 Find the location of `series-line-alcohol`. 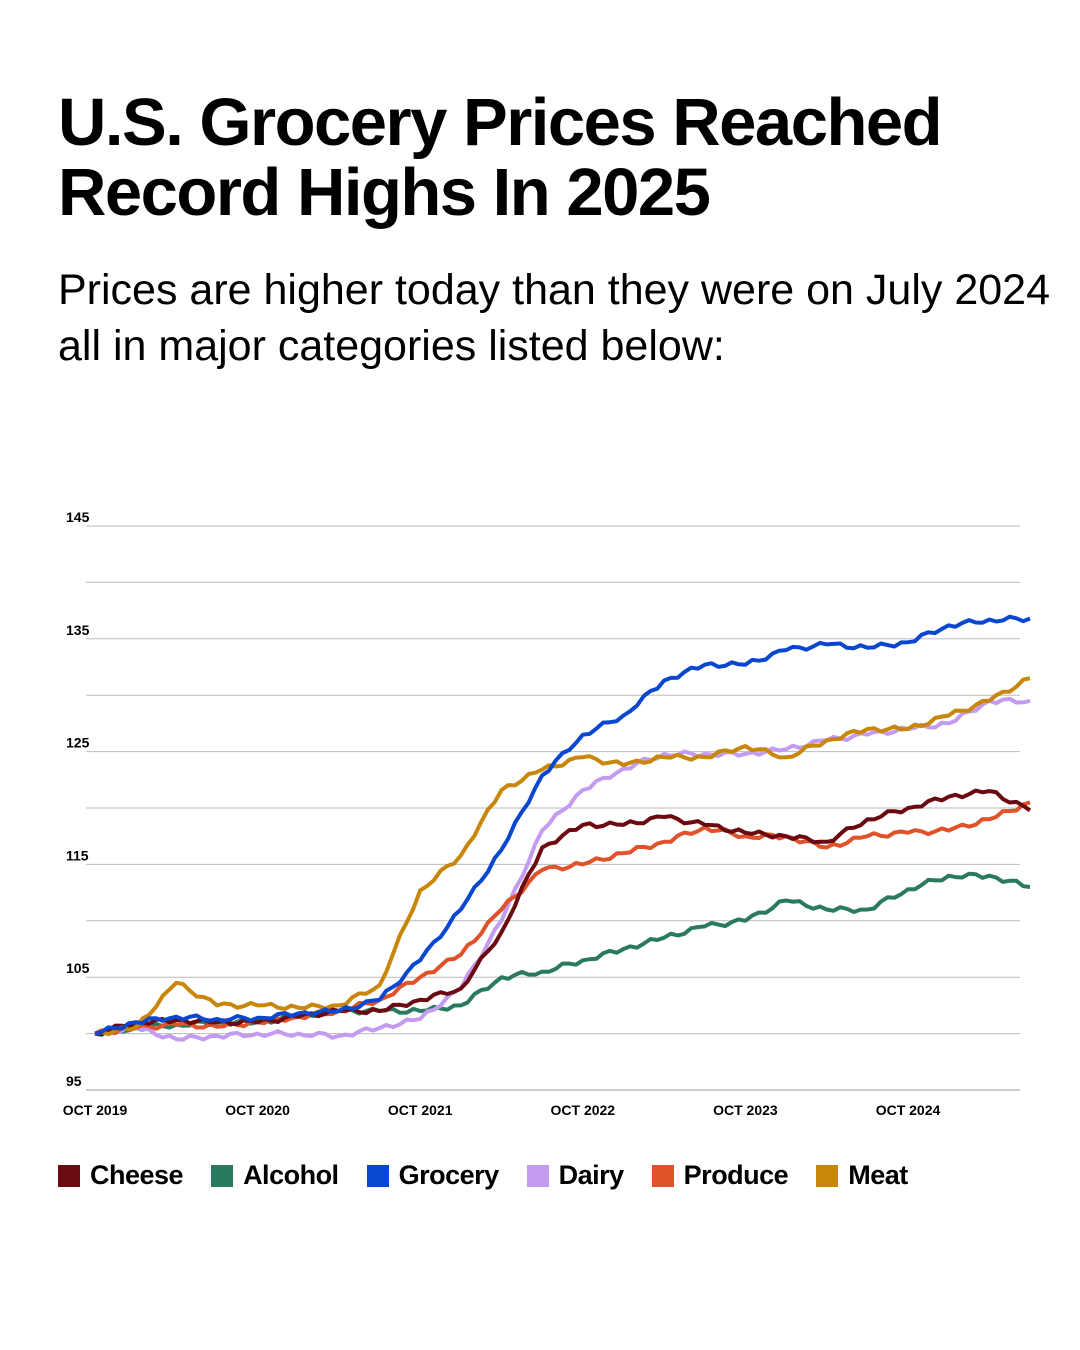

series-line-alcohol is located at coordinates (562, 954).